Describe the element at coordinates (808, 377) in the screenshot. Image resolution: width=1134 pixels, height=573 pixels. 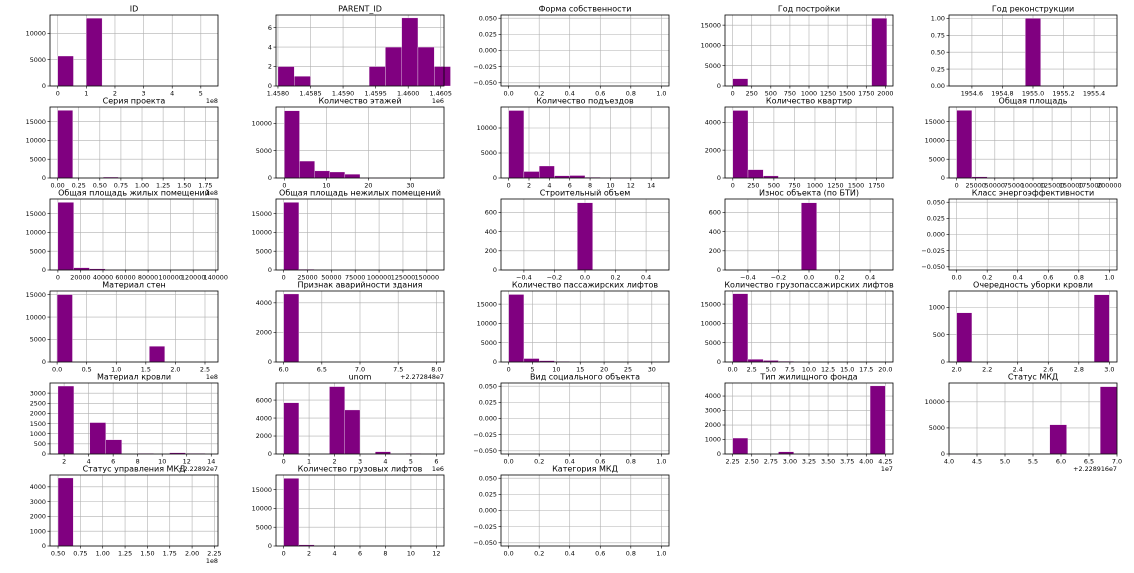
I see `plot-title: Тип жилищного фонда` at that location.